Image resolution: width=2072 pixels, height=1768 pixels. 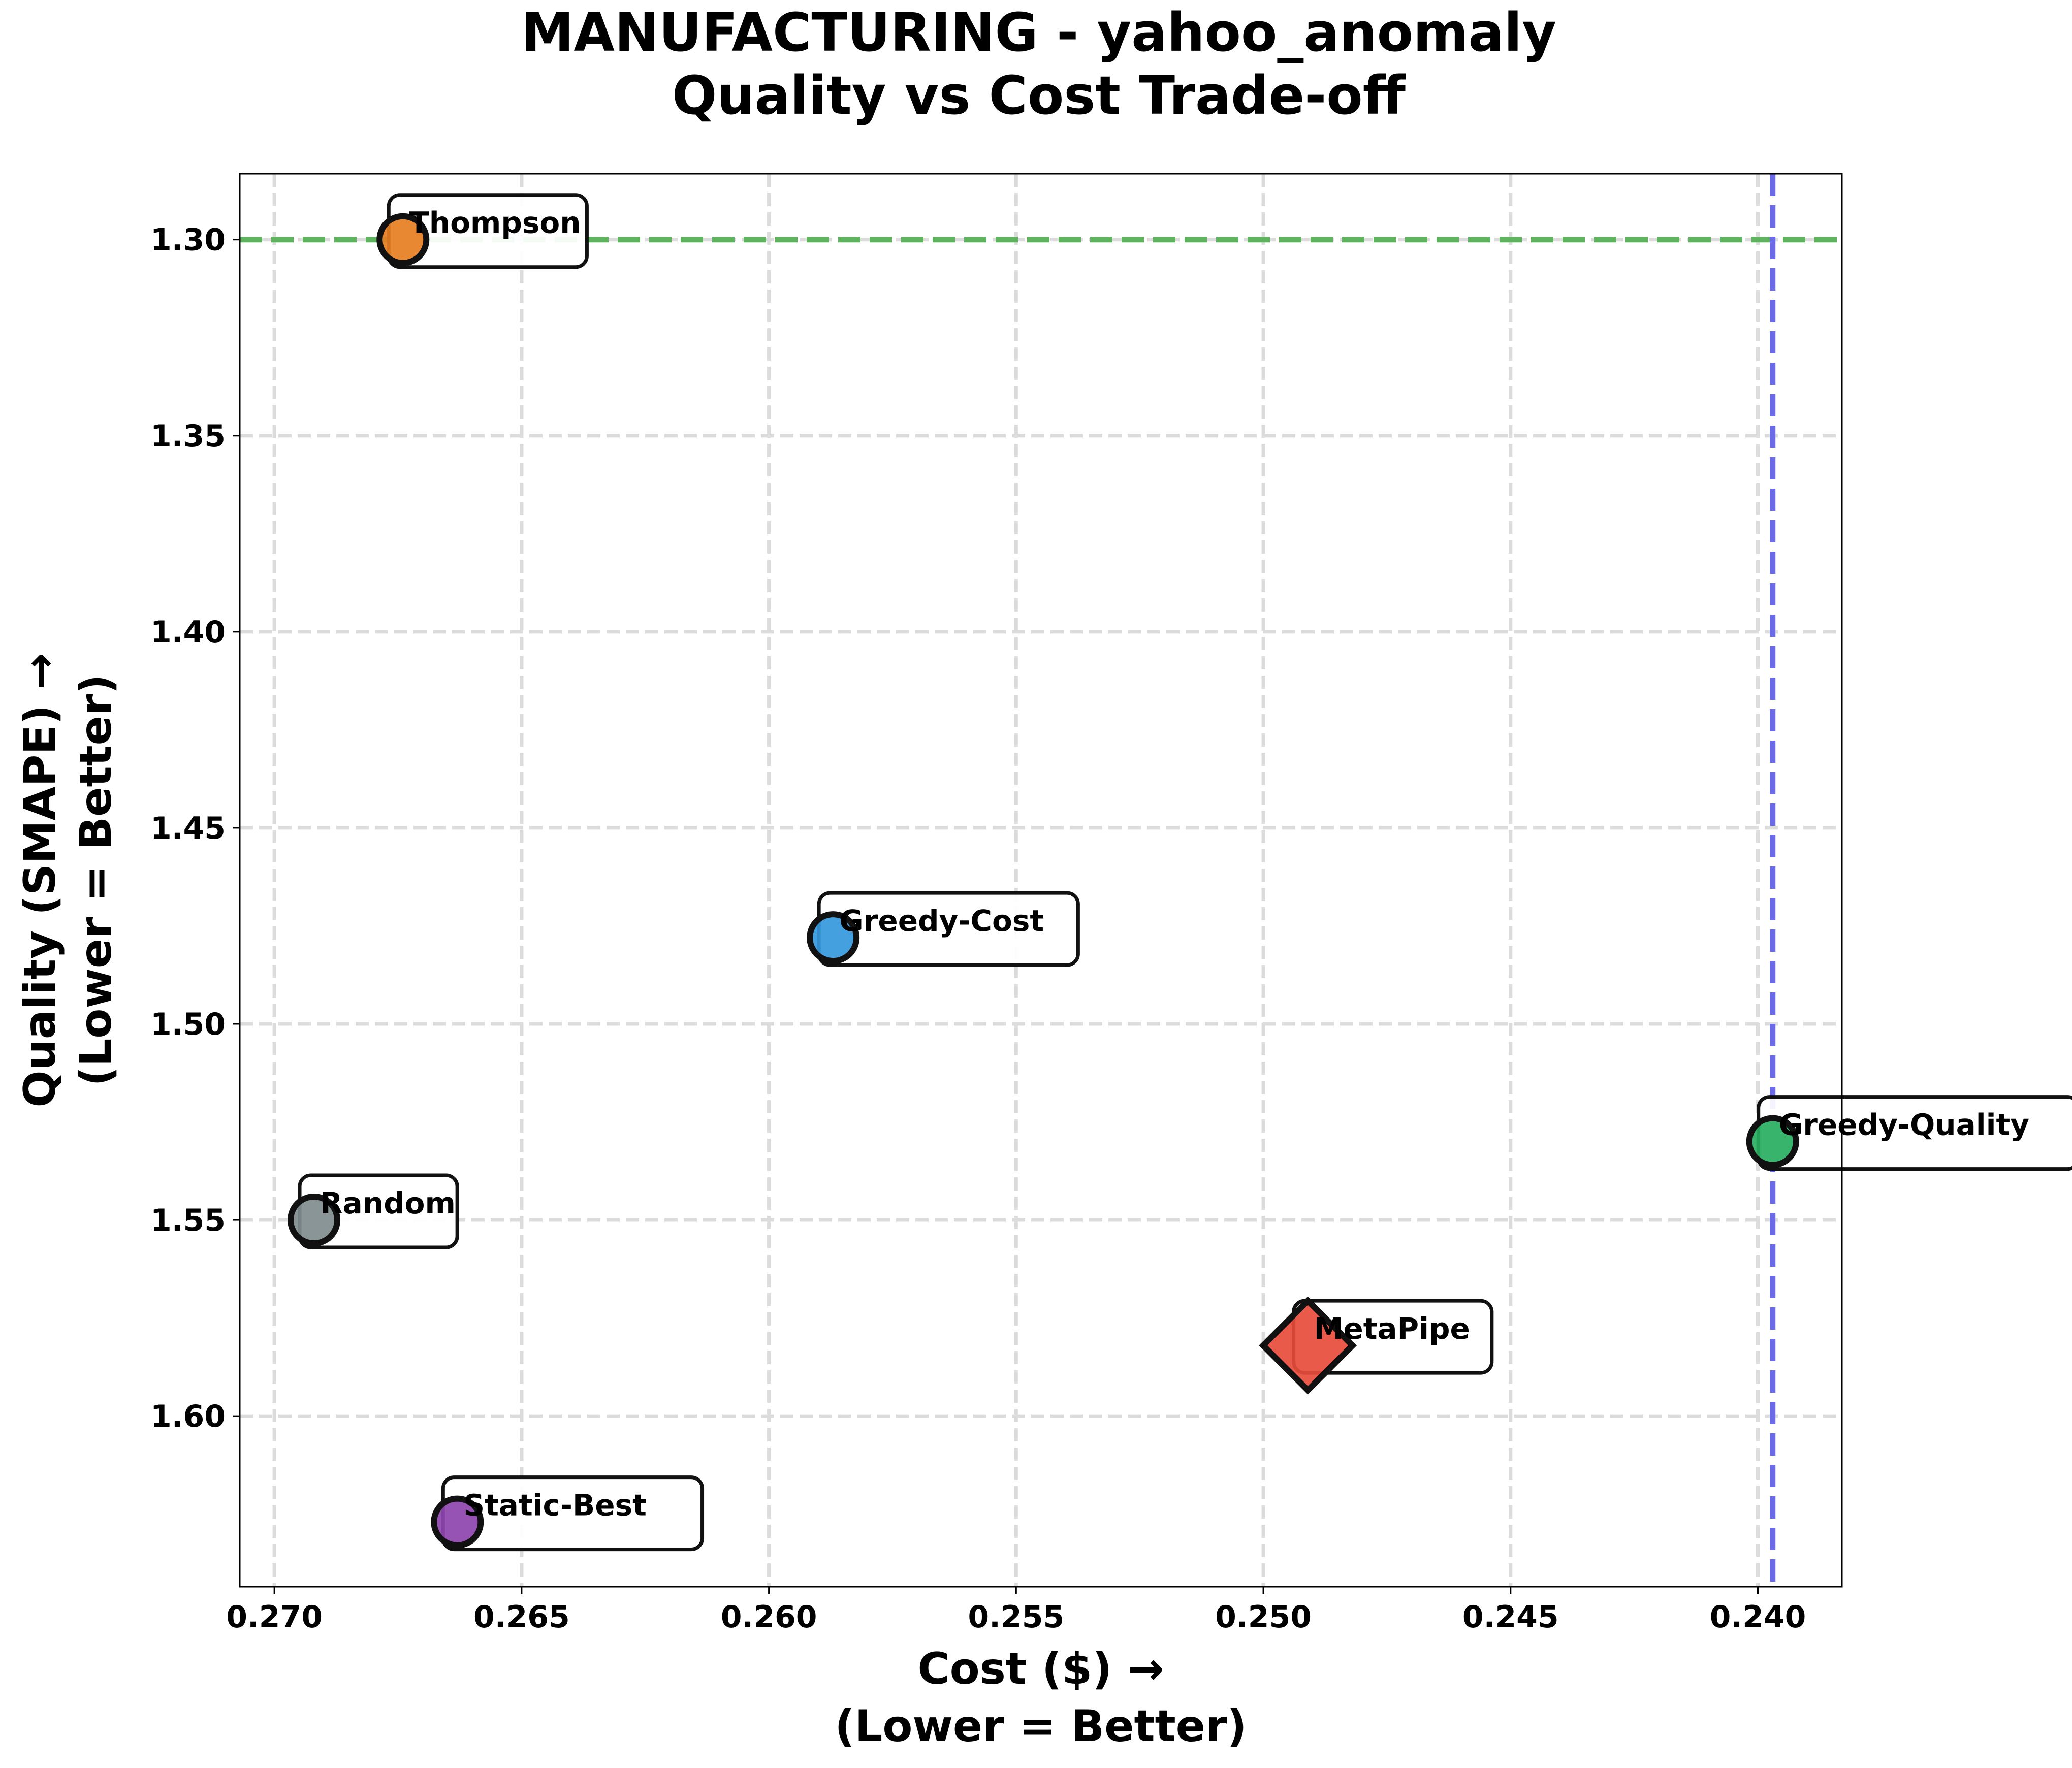 What do you see at coordinates (314, 1220) in the screenshot?
I see `point-marker-random` at bounding box center [314, 1220].